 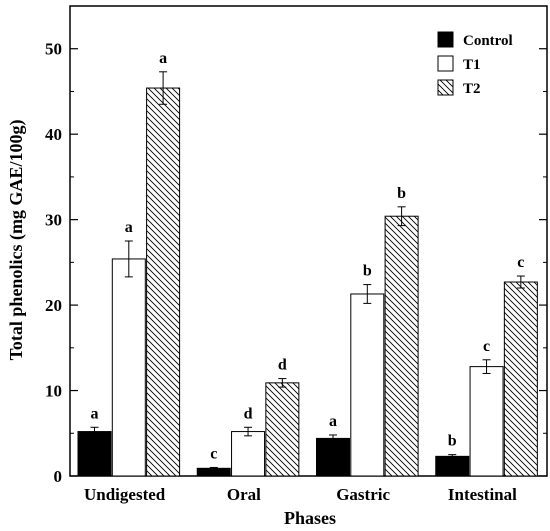 What do you see at coordinates (163, 282) in the screenshot?
I see `bar-t2-undigested` at bounding box center [163, 282].